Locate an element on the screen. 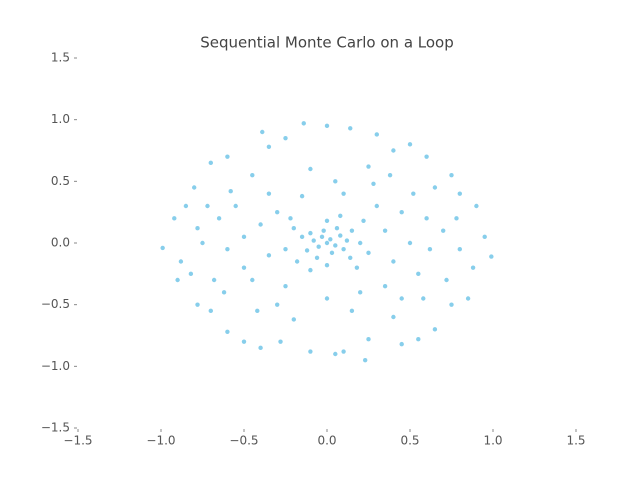 This screenshot has width=640, height=480. chart-title: Sequential Monte Carlo on a Loop is located at coordinates (327, 43).